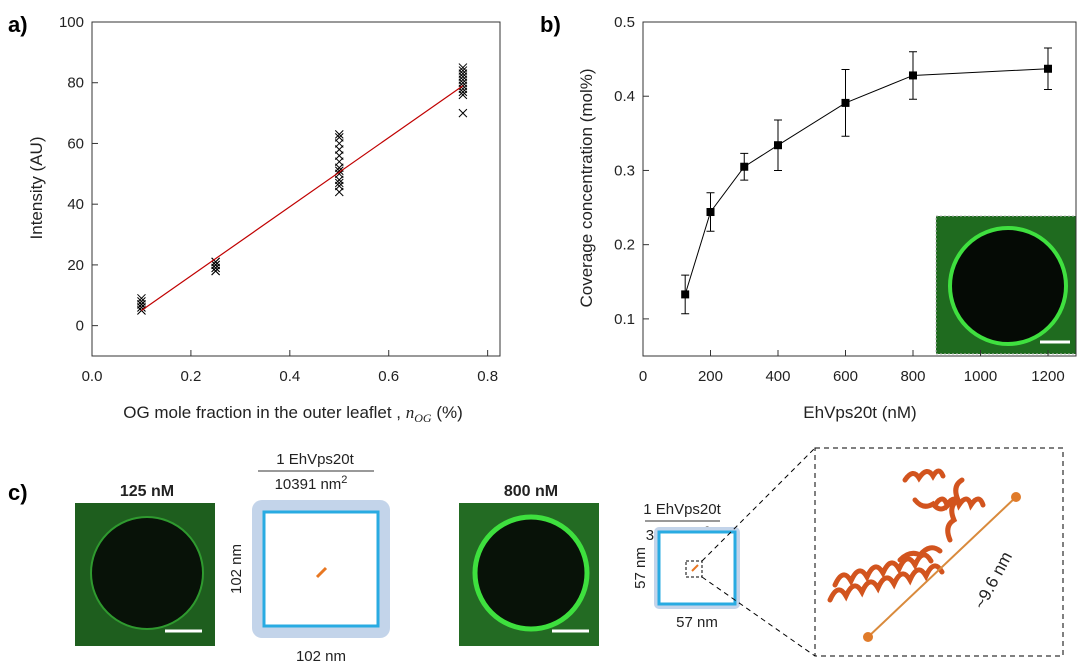 Image resolution: width=1078 pixels, height=666 pixels. I want to click on y-tick-label: 0.2, so click(624, 245).